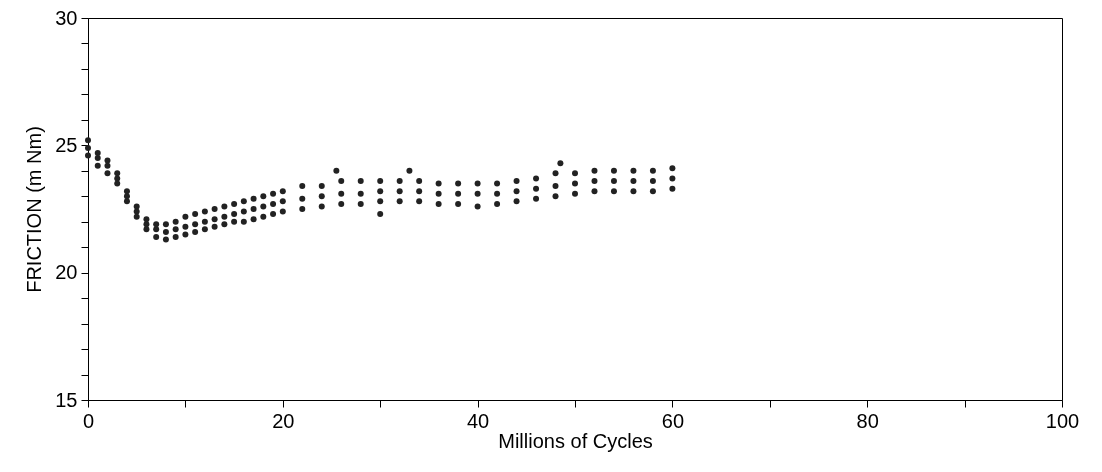  I want to click on y-tick-label: 15, so click(66, 399).